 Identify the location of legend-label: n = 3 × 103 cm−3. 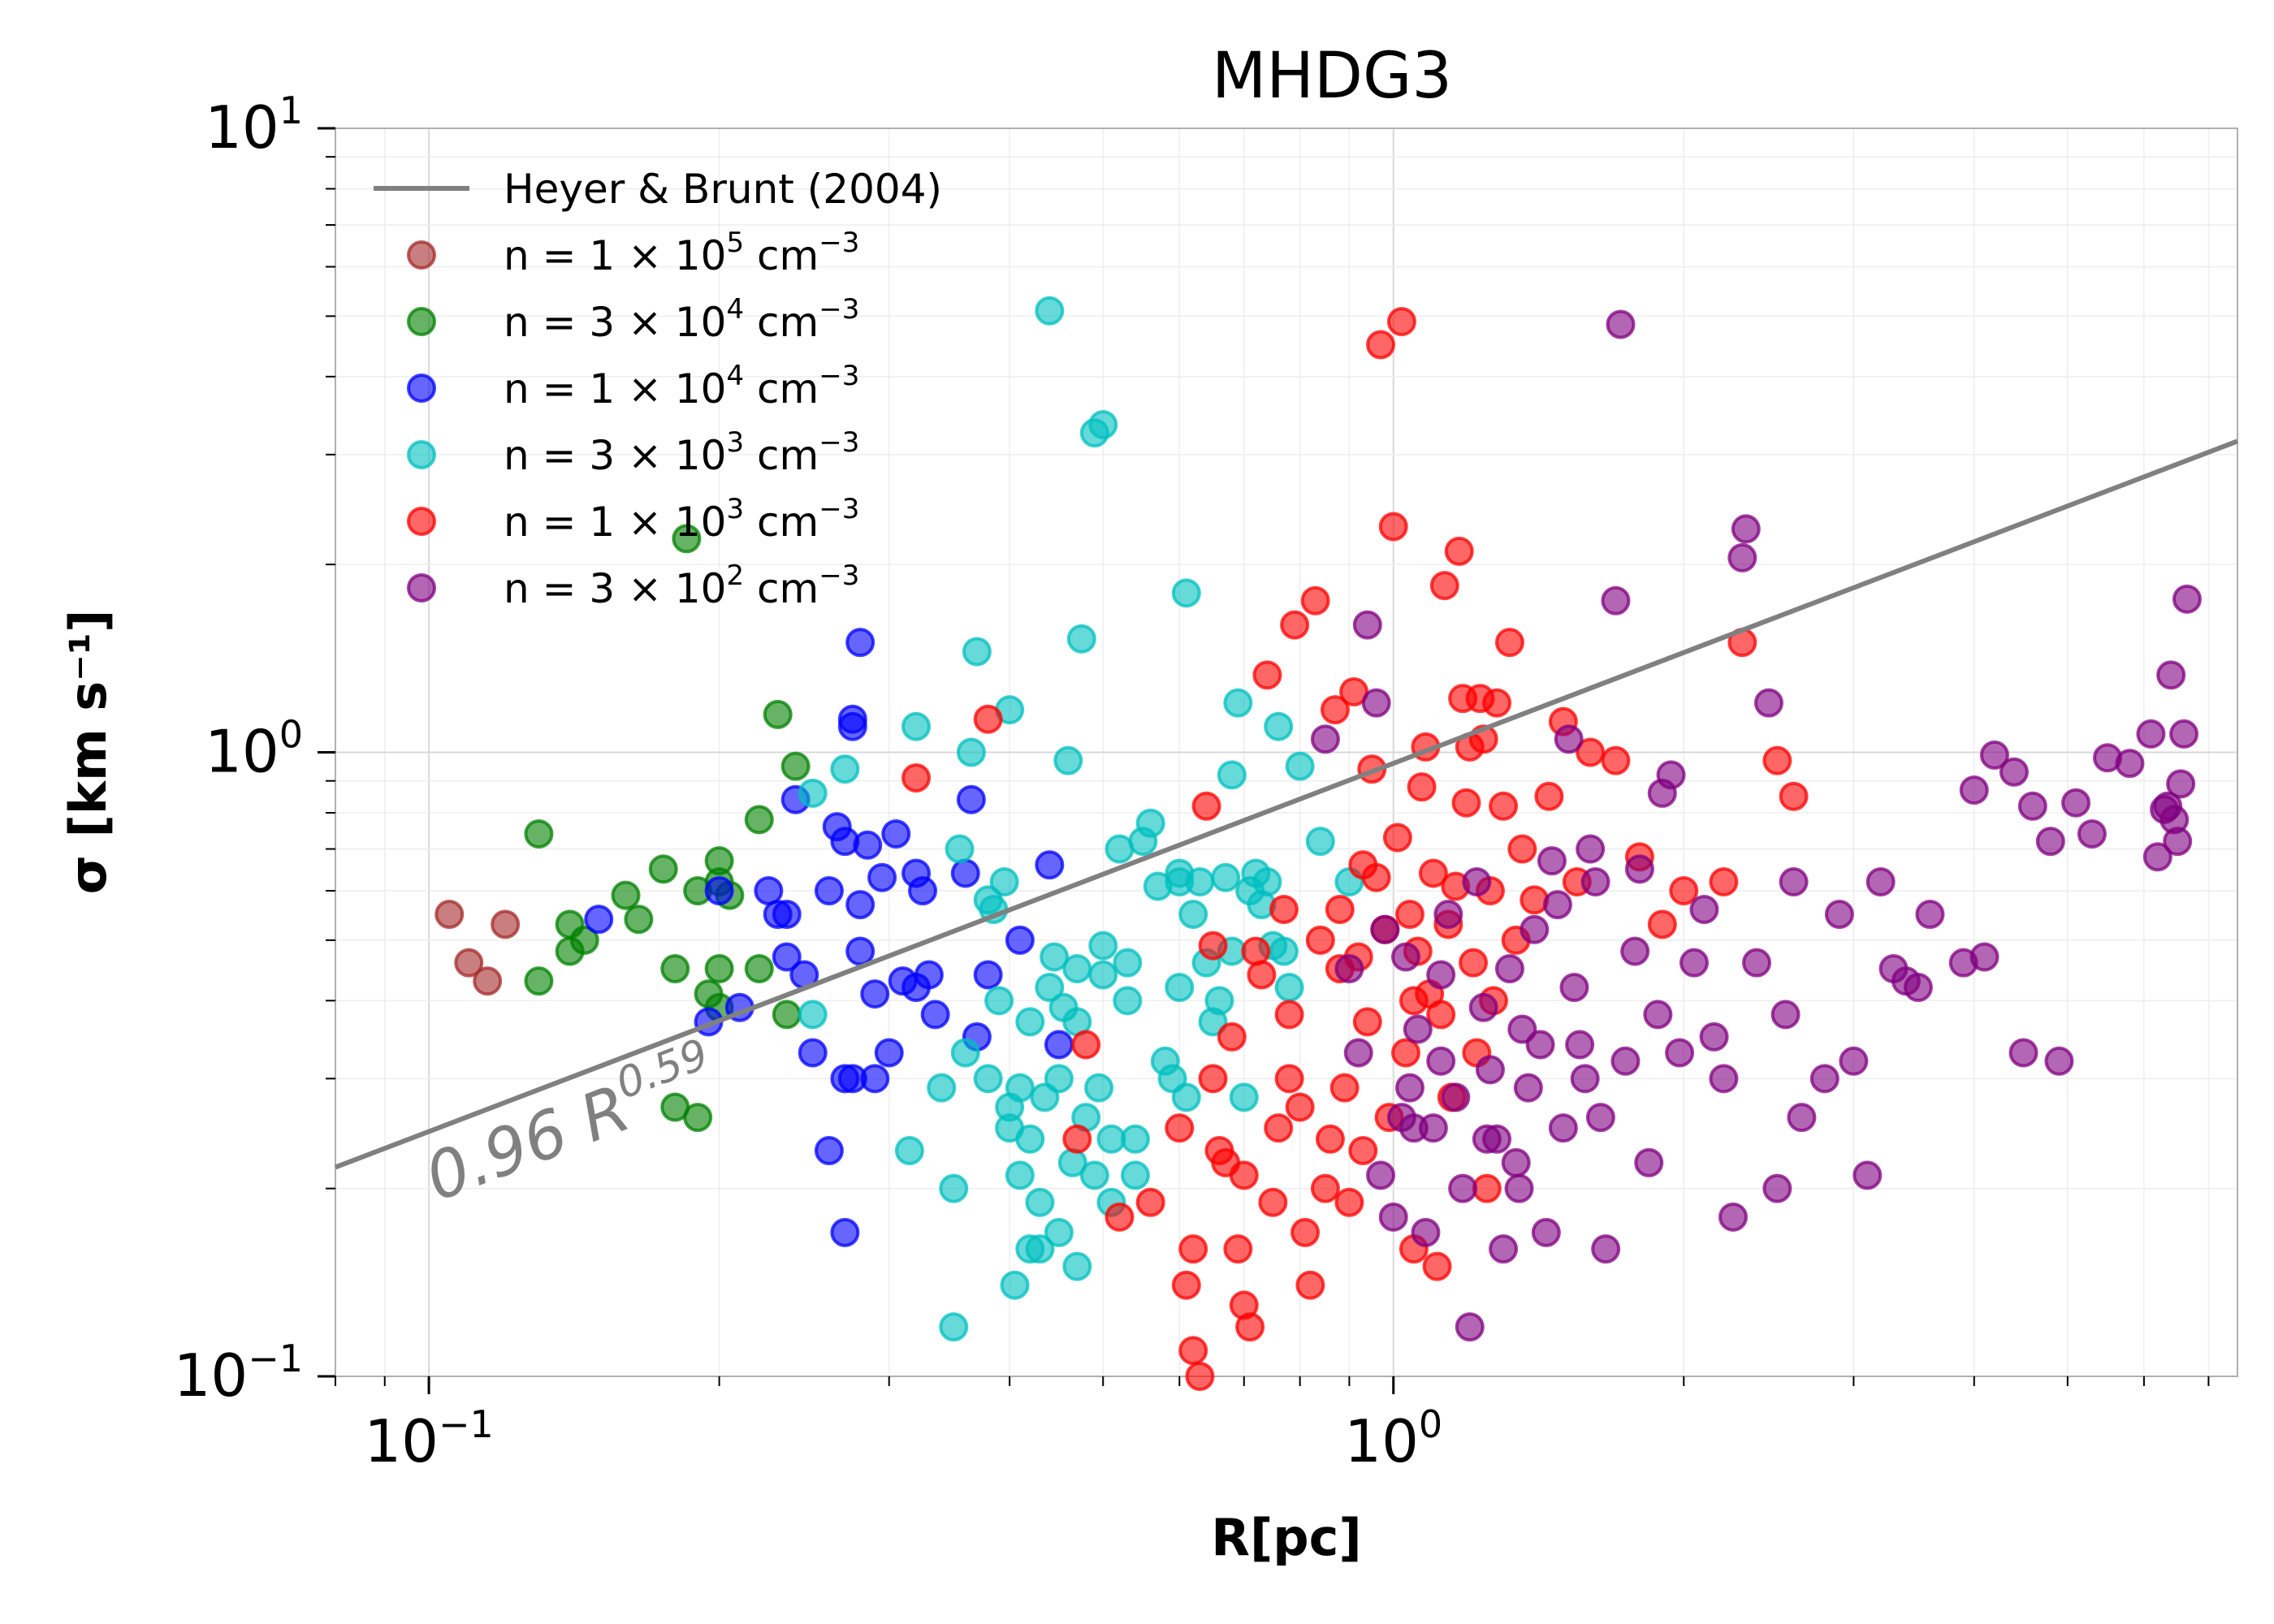
(682, 453).